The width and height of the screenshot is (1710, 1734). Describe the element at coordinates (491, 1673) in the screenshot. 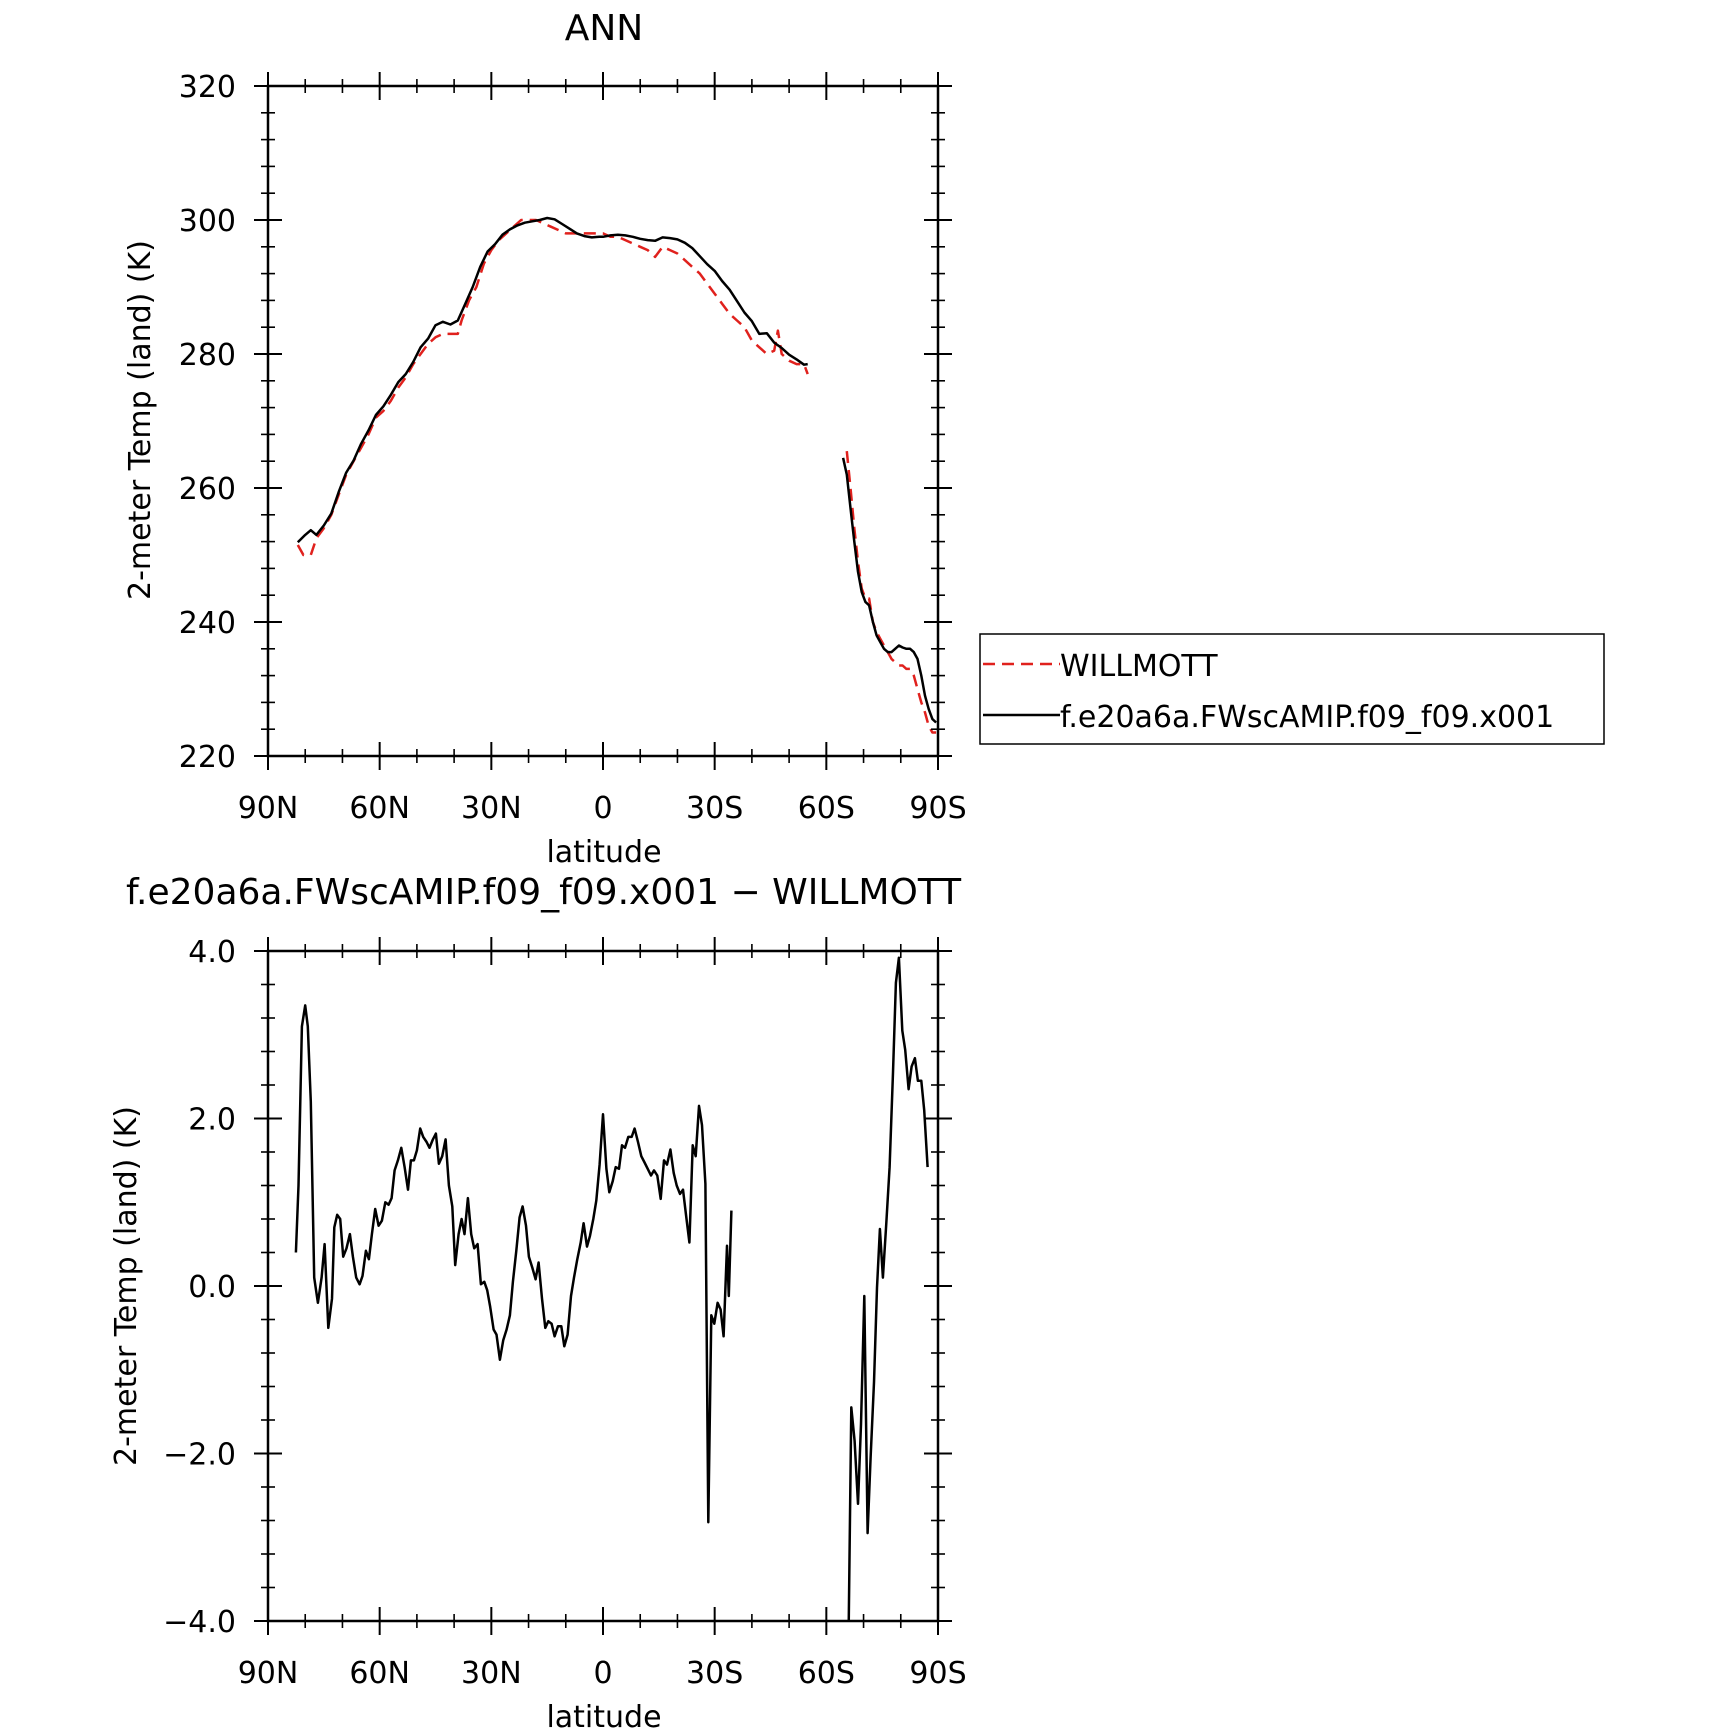

I see `bottom-x-tick-label: 30N` at that location.